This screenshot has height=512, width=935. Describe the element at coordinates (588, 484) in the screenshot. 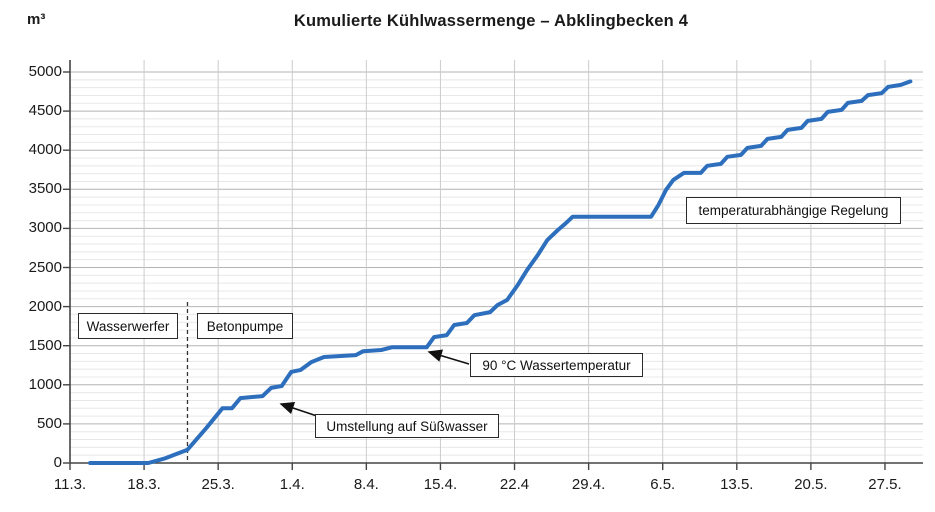

I see `x-tick-label: 29.4.` at that location.